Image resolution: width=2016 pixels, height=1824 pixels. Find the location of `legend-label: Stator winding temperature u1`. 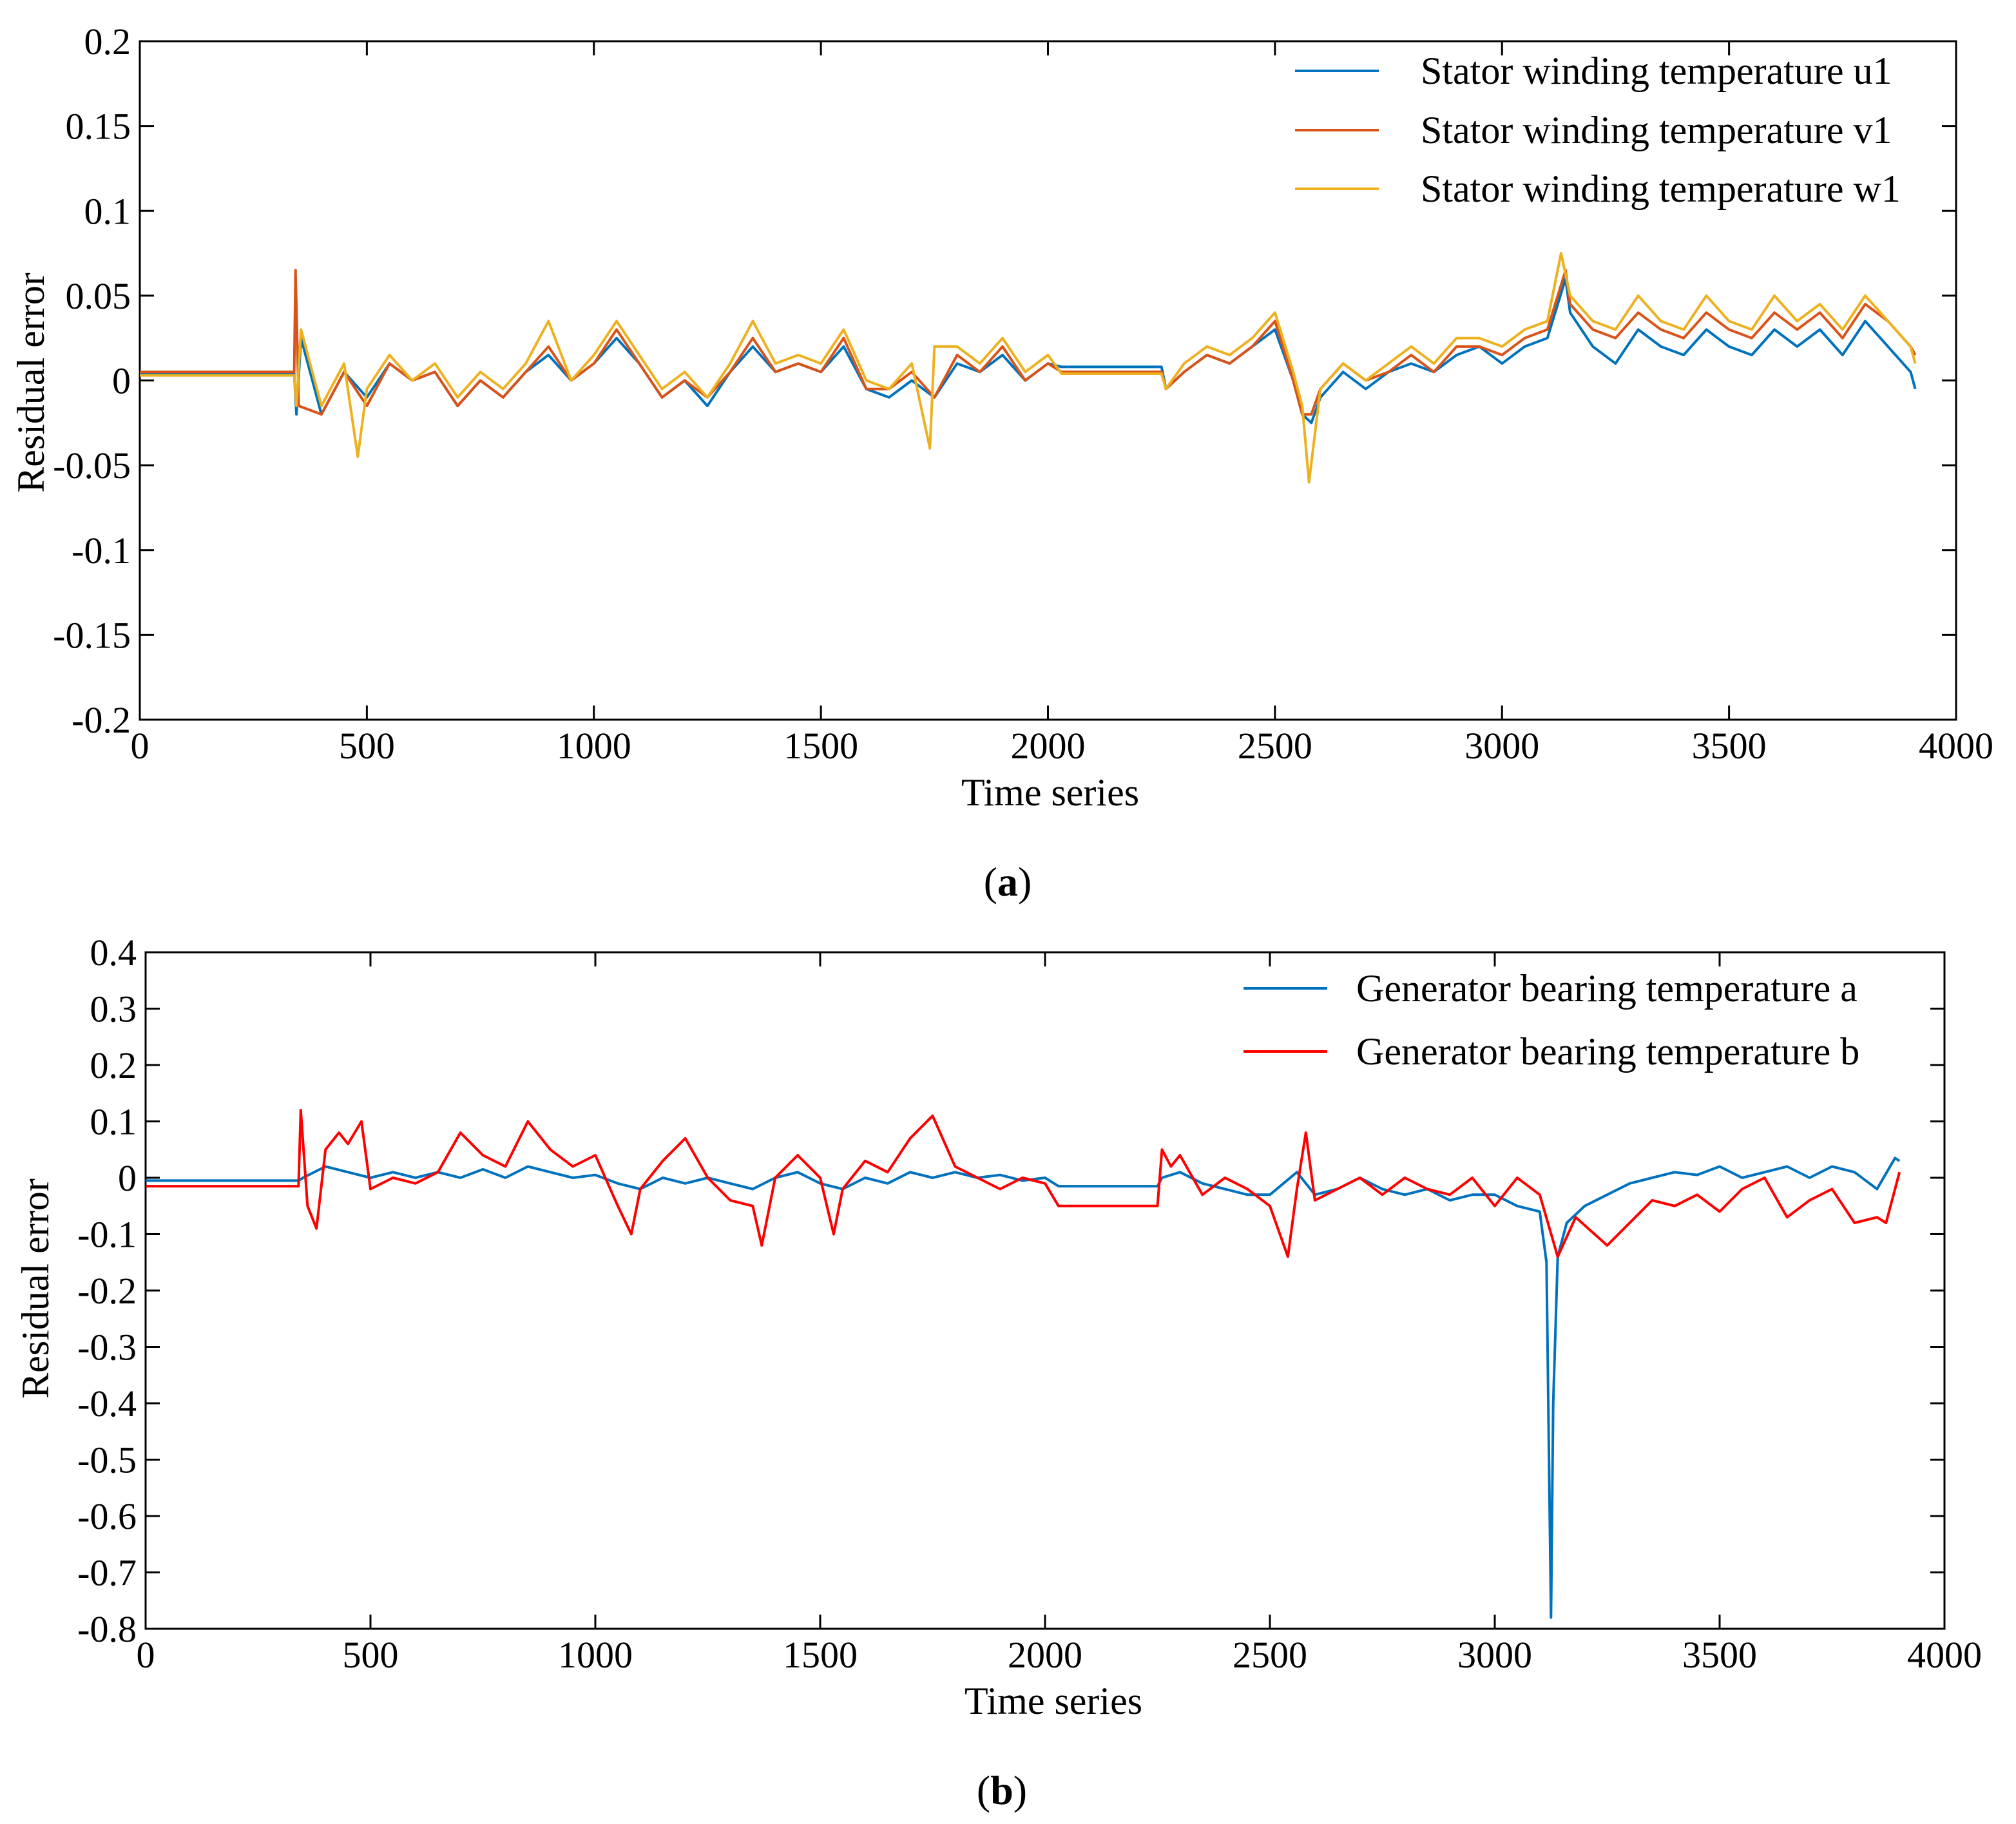

legend-label: Stator winding temperature u1 is located at coordinates (1656, 71).